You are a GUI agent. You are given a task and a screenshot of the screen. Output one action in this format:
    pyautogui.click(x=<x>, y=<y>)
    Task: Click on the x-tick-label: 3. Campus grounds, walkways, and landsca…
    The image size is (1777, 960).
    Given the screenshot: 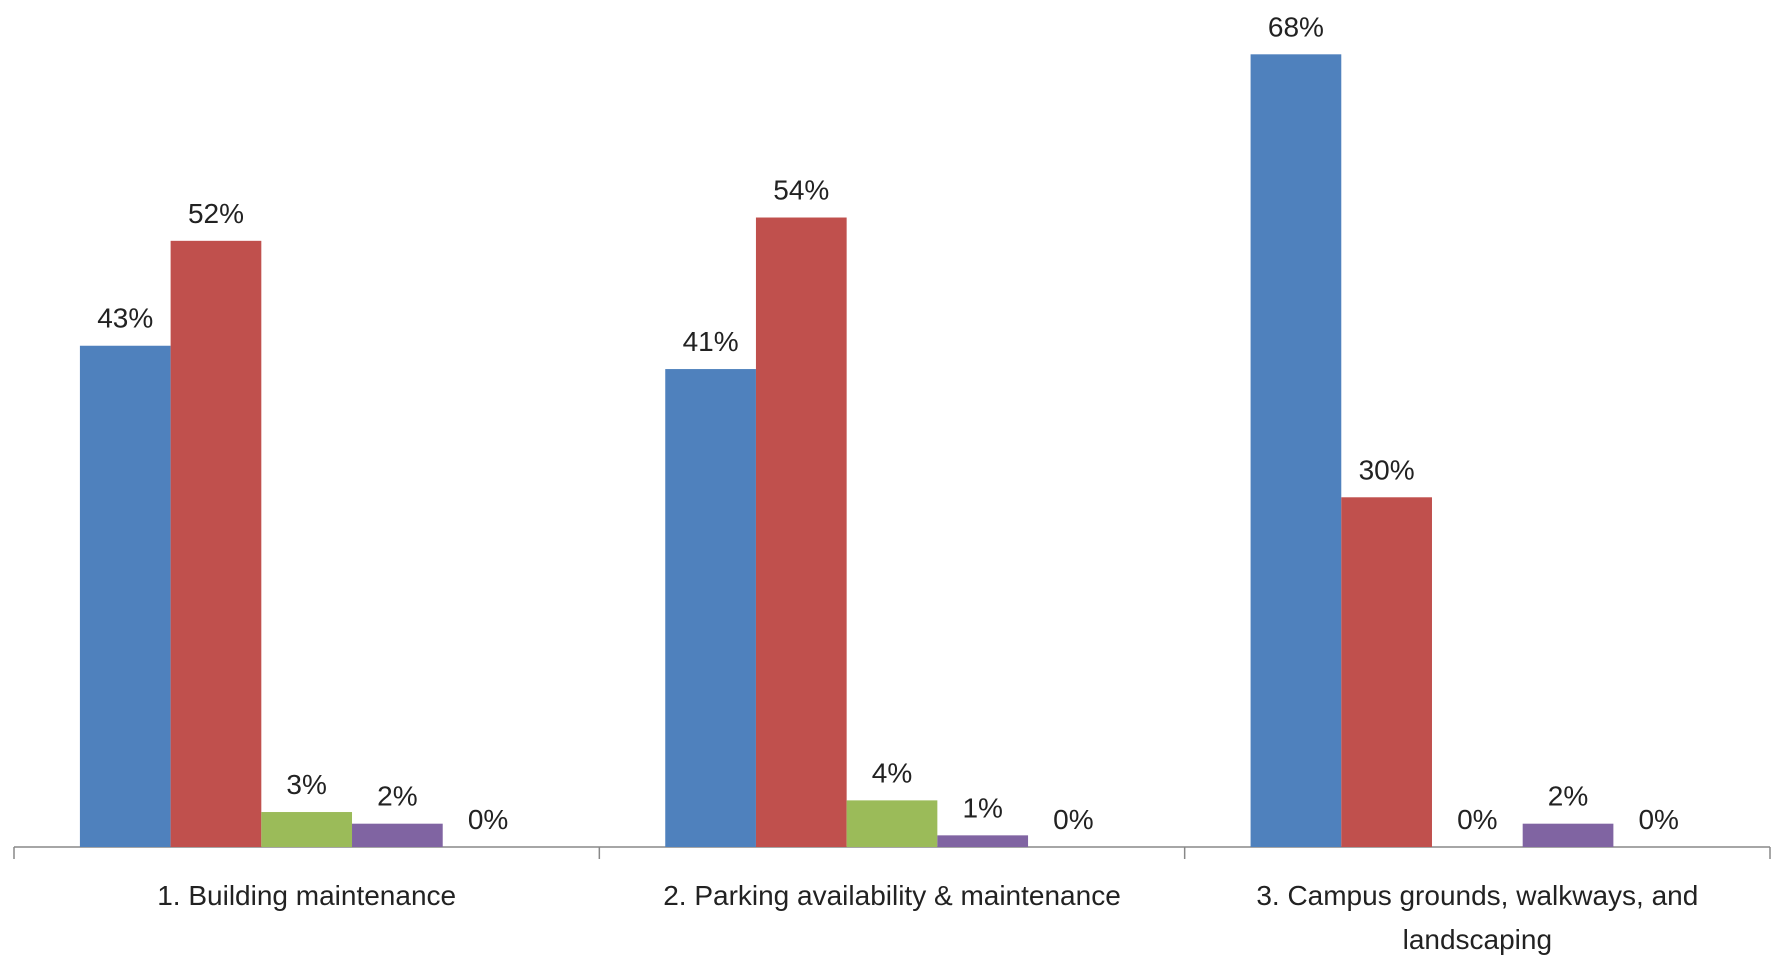 What is the action you would take?
    pyautogui.click(x=1477, y=917)
    